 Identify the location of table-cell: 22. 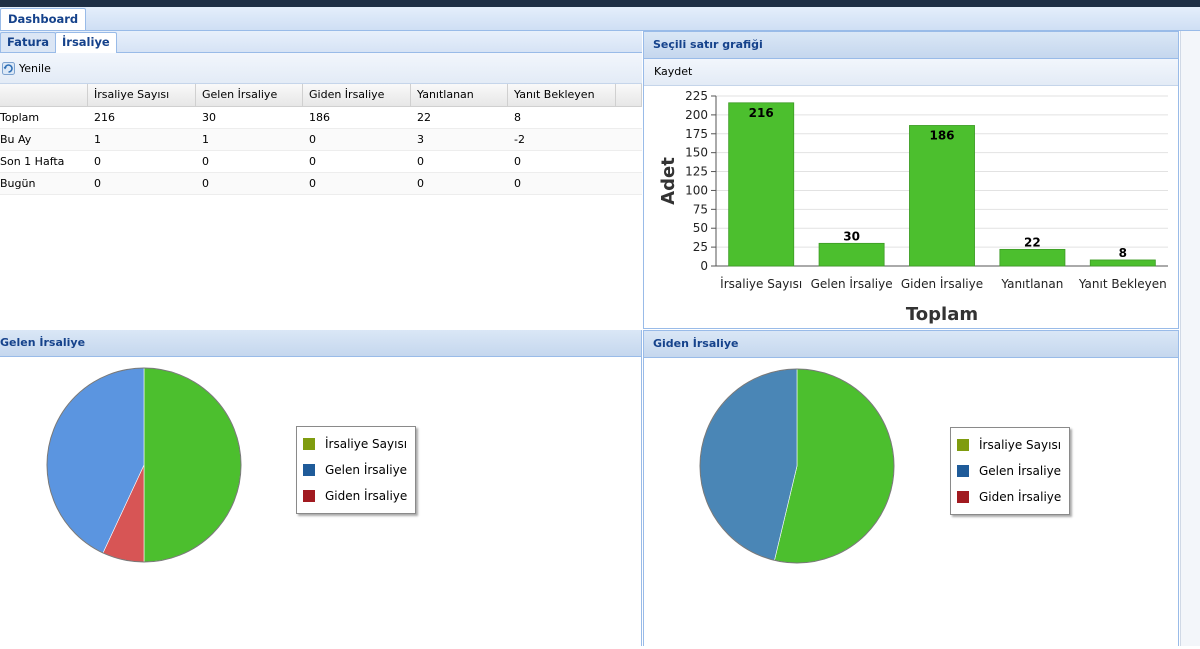
(424, 117).